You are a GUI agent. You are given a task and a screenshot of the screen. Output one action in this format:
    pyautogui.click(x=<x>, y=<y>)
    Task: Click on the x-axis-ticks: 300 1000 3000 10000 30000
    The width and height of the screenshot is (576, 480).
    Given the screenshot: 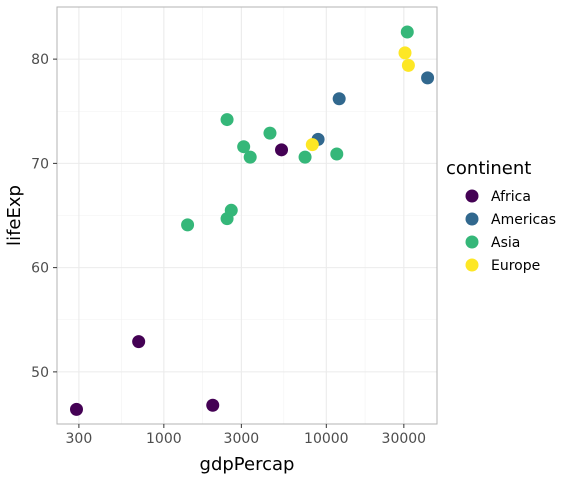 What is the action you would take?
    pyautogui.click(x=246, y=435)
    